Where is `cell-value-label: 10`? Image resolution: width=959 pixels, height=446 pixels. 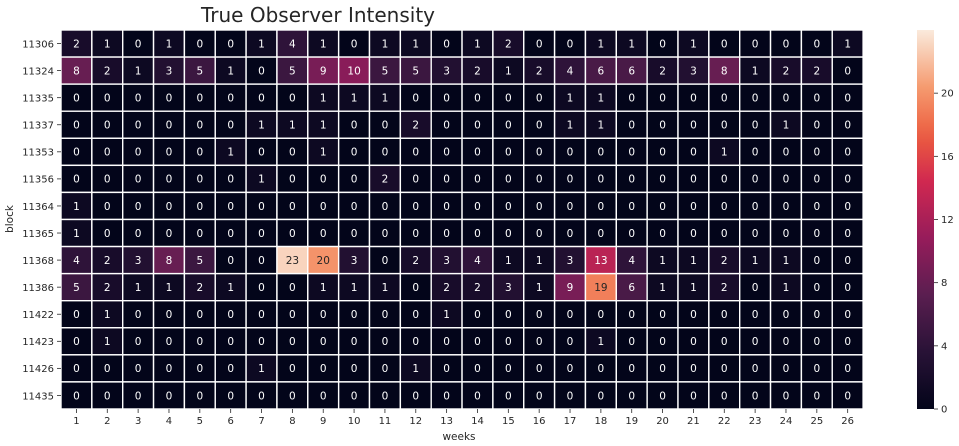
cell-value-label: 10 is located at coordinates (353, 71).